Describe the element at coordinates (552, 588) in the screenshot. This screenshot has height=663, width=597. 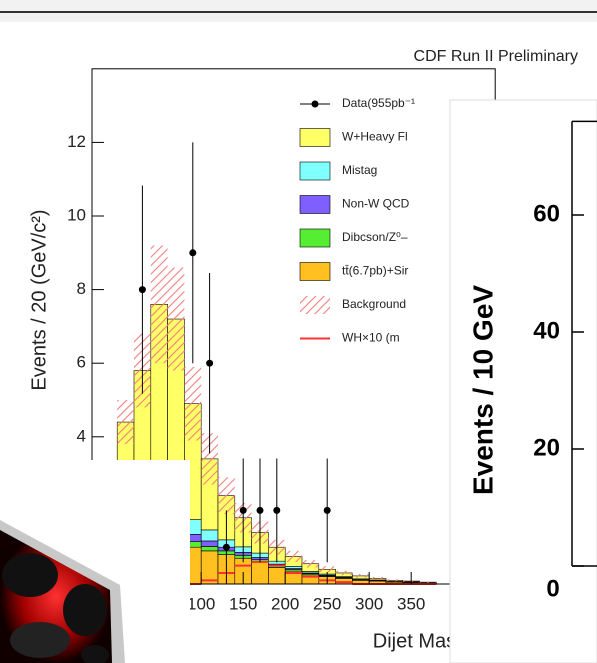
I see `y-tick-label: 0` at that location.